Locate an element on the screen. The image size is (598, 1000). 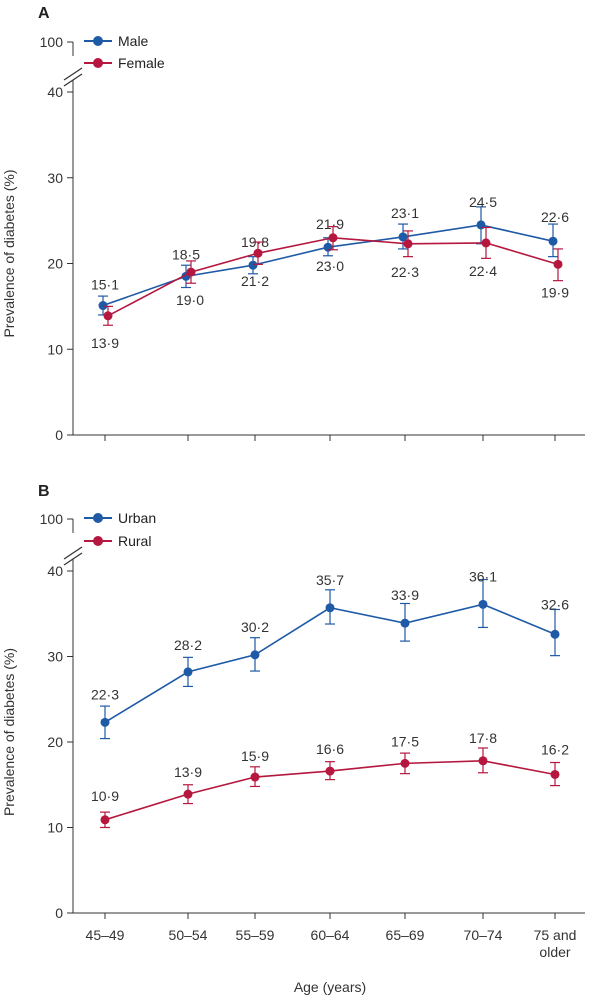
data-label: 16·2 is located at coordinates (555, 749).